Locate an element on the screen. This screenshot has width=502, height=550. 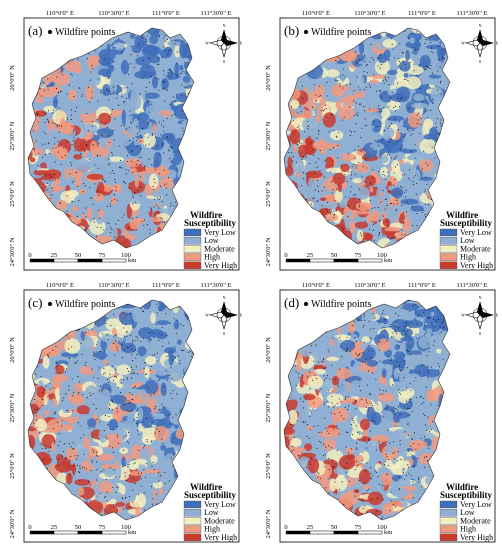
legend-class-label: High is located at coordinates (212, 257).